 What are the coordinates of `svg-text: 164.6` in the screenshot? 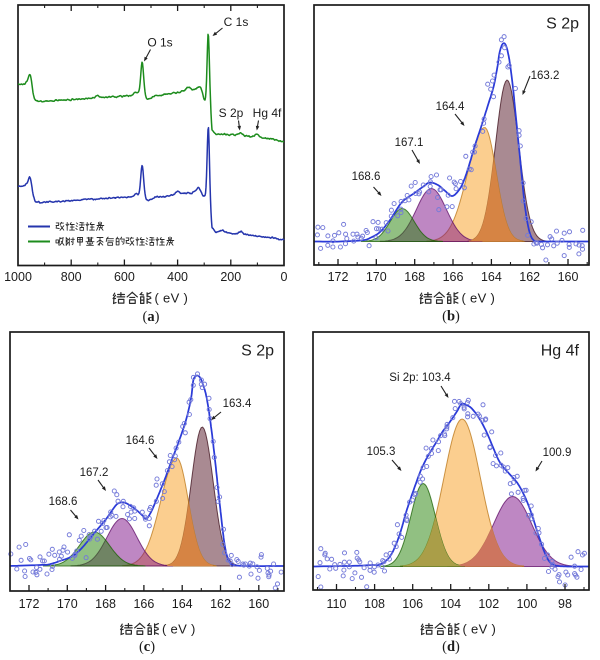 It's located at (140, 441).